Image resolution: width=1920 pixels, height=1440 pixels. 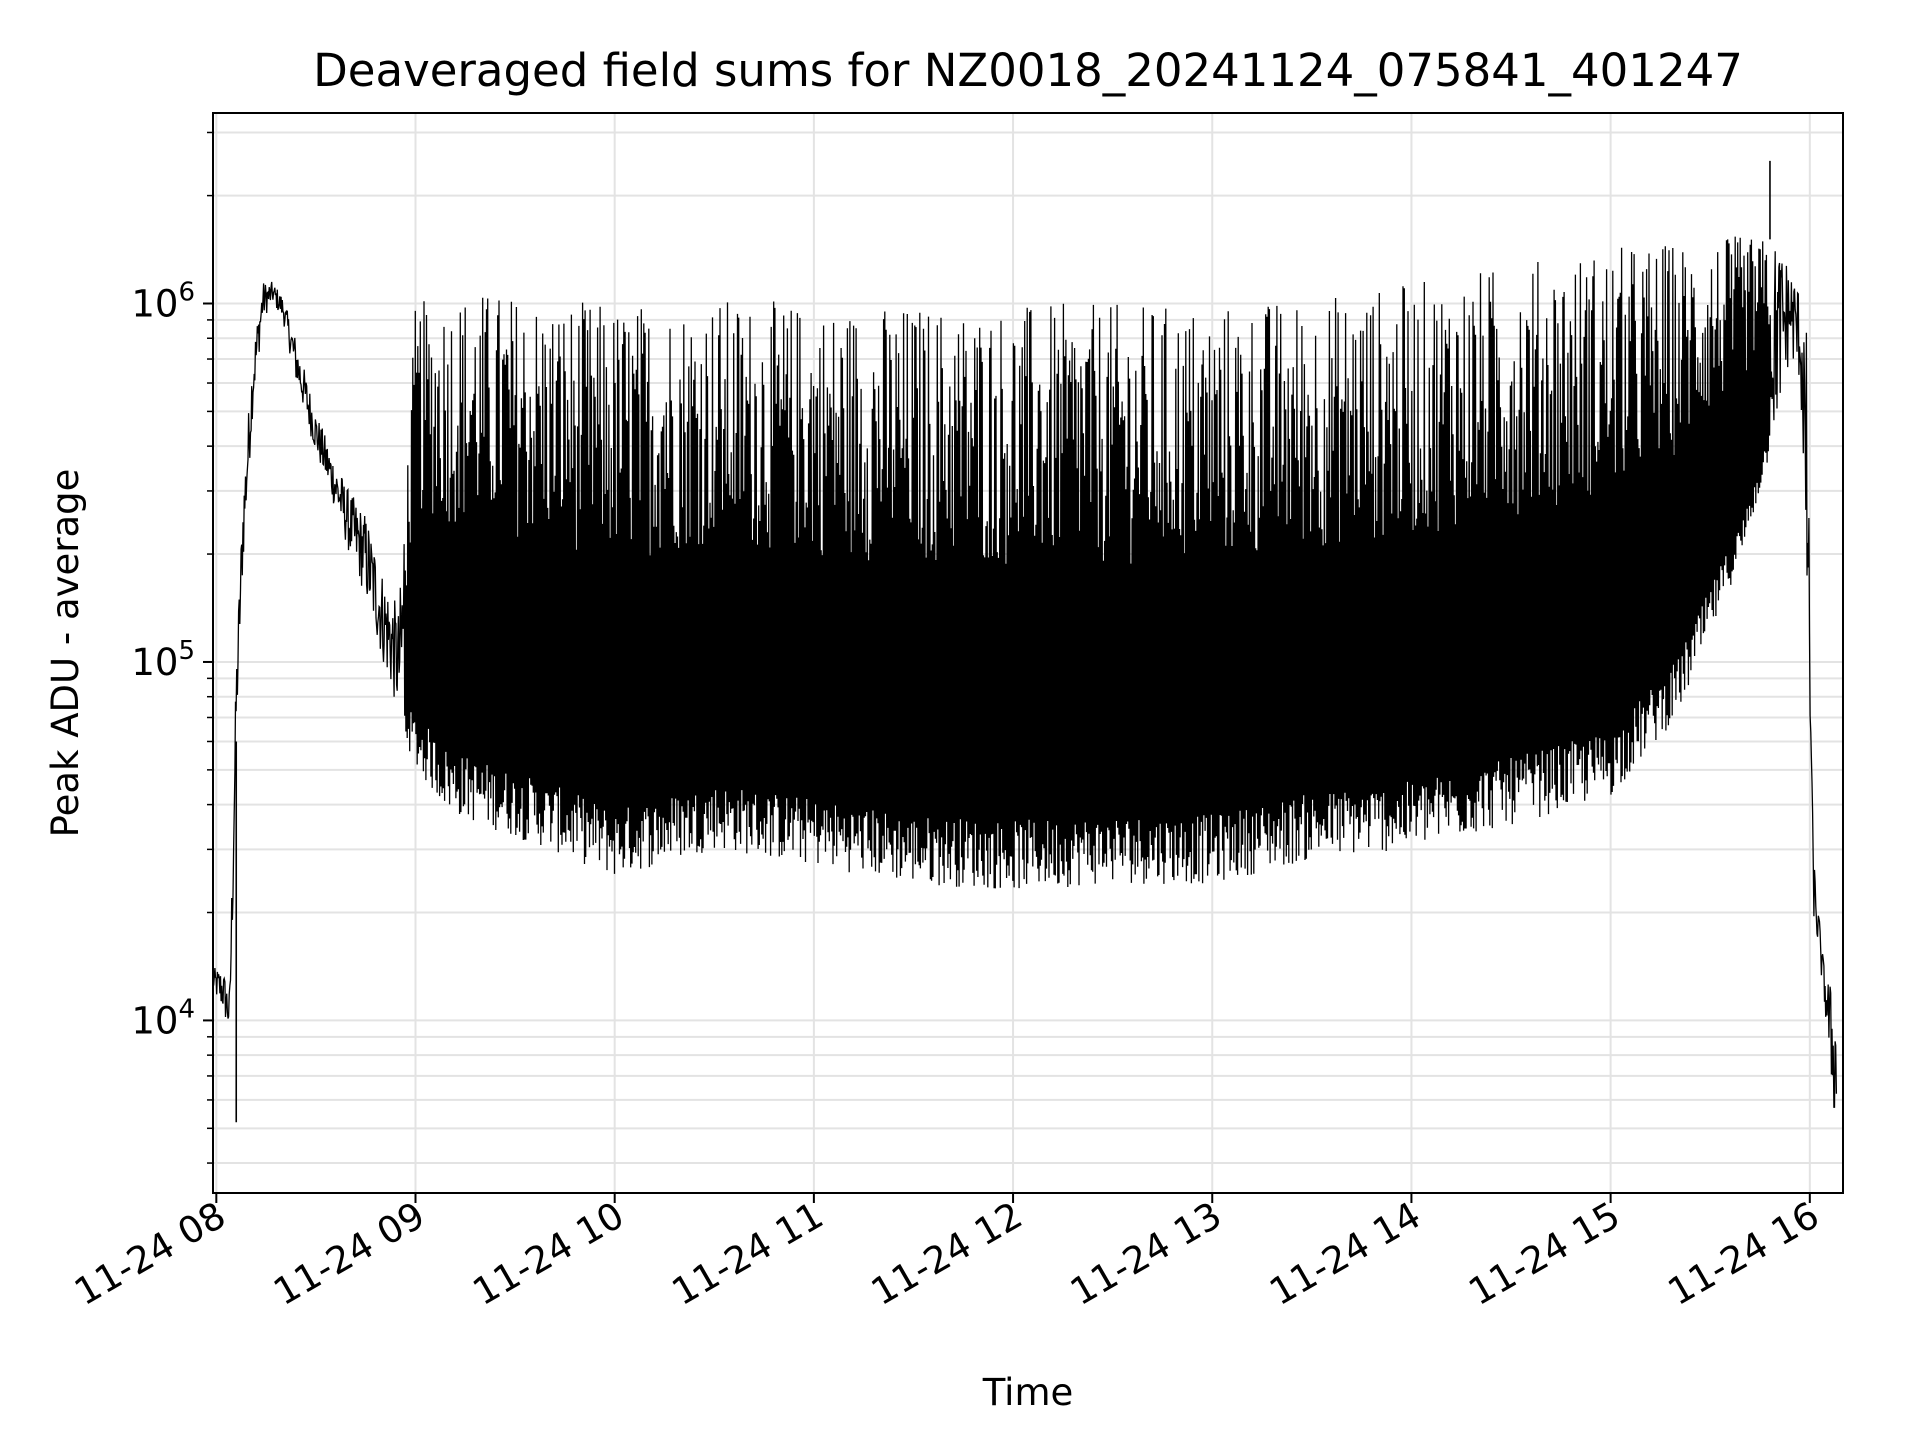 I want to click on y-tick-label: 105, so click(x=163, y=660).